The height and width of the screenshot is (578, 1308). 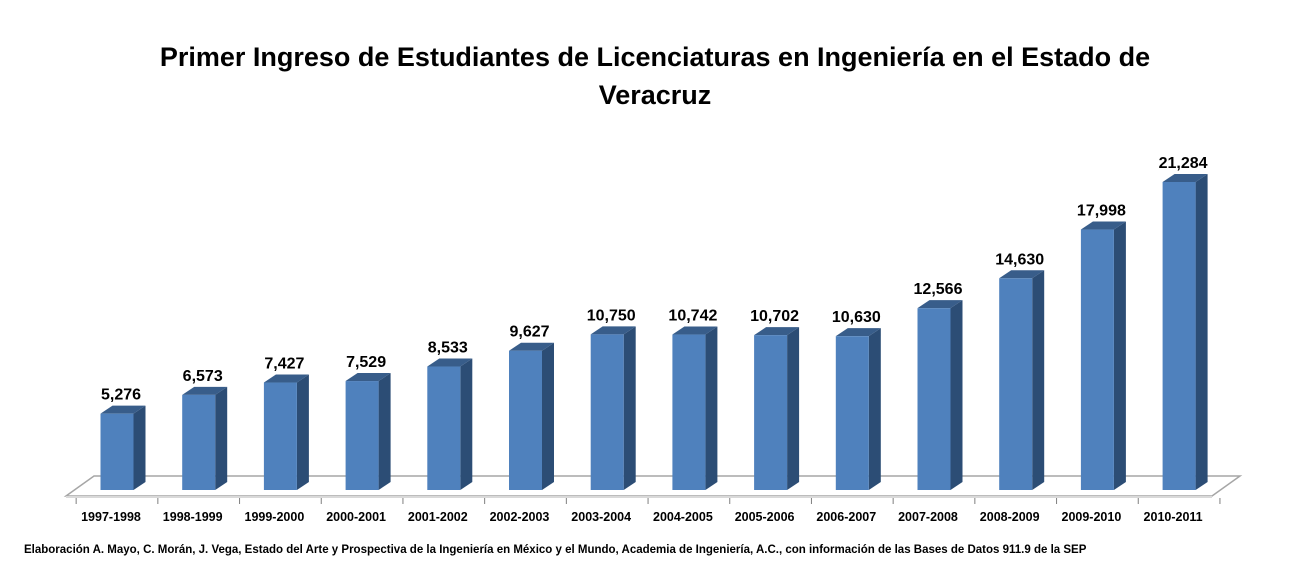 What do you see at coordinates (448, 348) in the screenshot?
I see `data-label: 8,533` at bounding box center [448, 348].